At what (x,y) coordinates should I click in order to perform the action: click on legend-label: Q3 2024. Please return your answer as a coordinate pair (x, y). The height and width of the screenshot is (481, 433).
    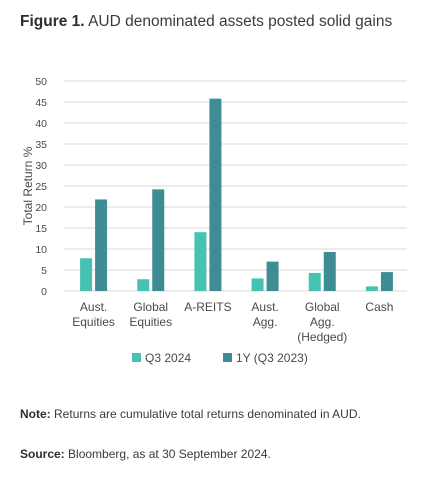
    Looking at the image, I should click on (168, 358).